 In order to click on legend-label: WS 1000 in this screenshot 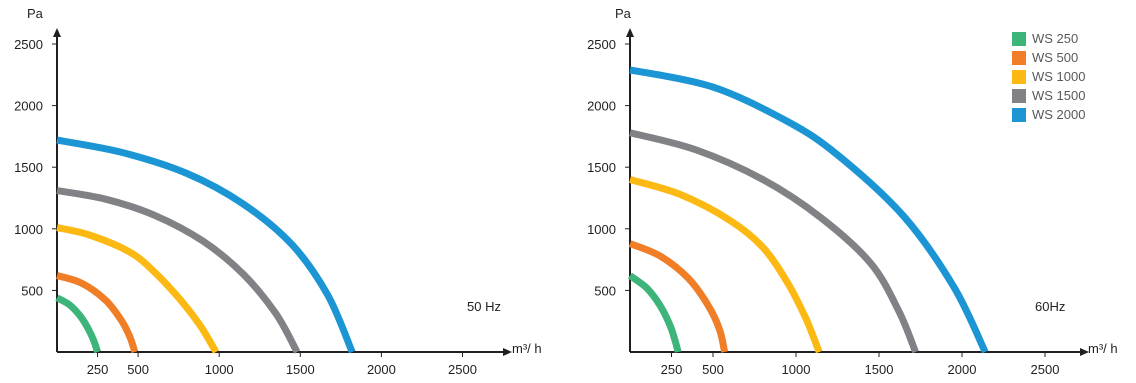, I will do `click(1059, 76)`.